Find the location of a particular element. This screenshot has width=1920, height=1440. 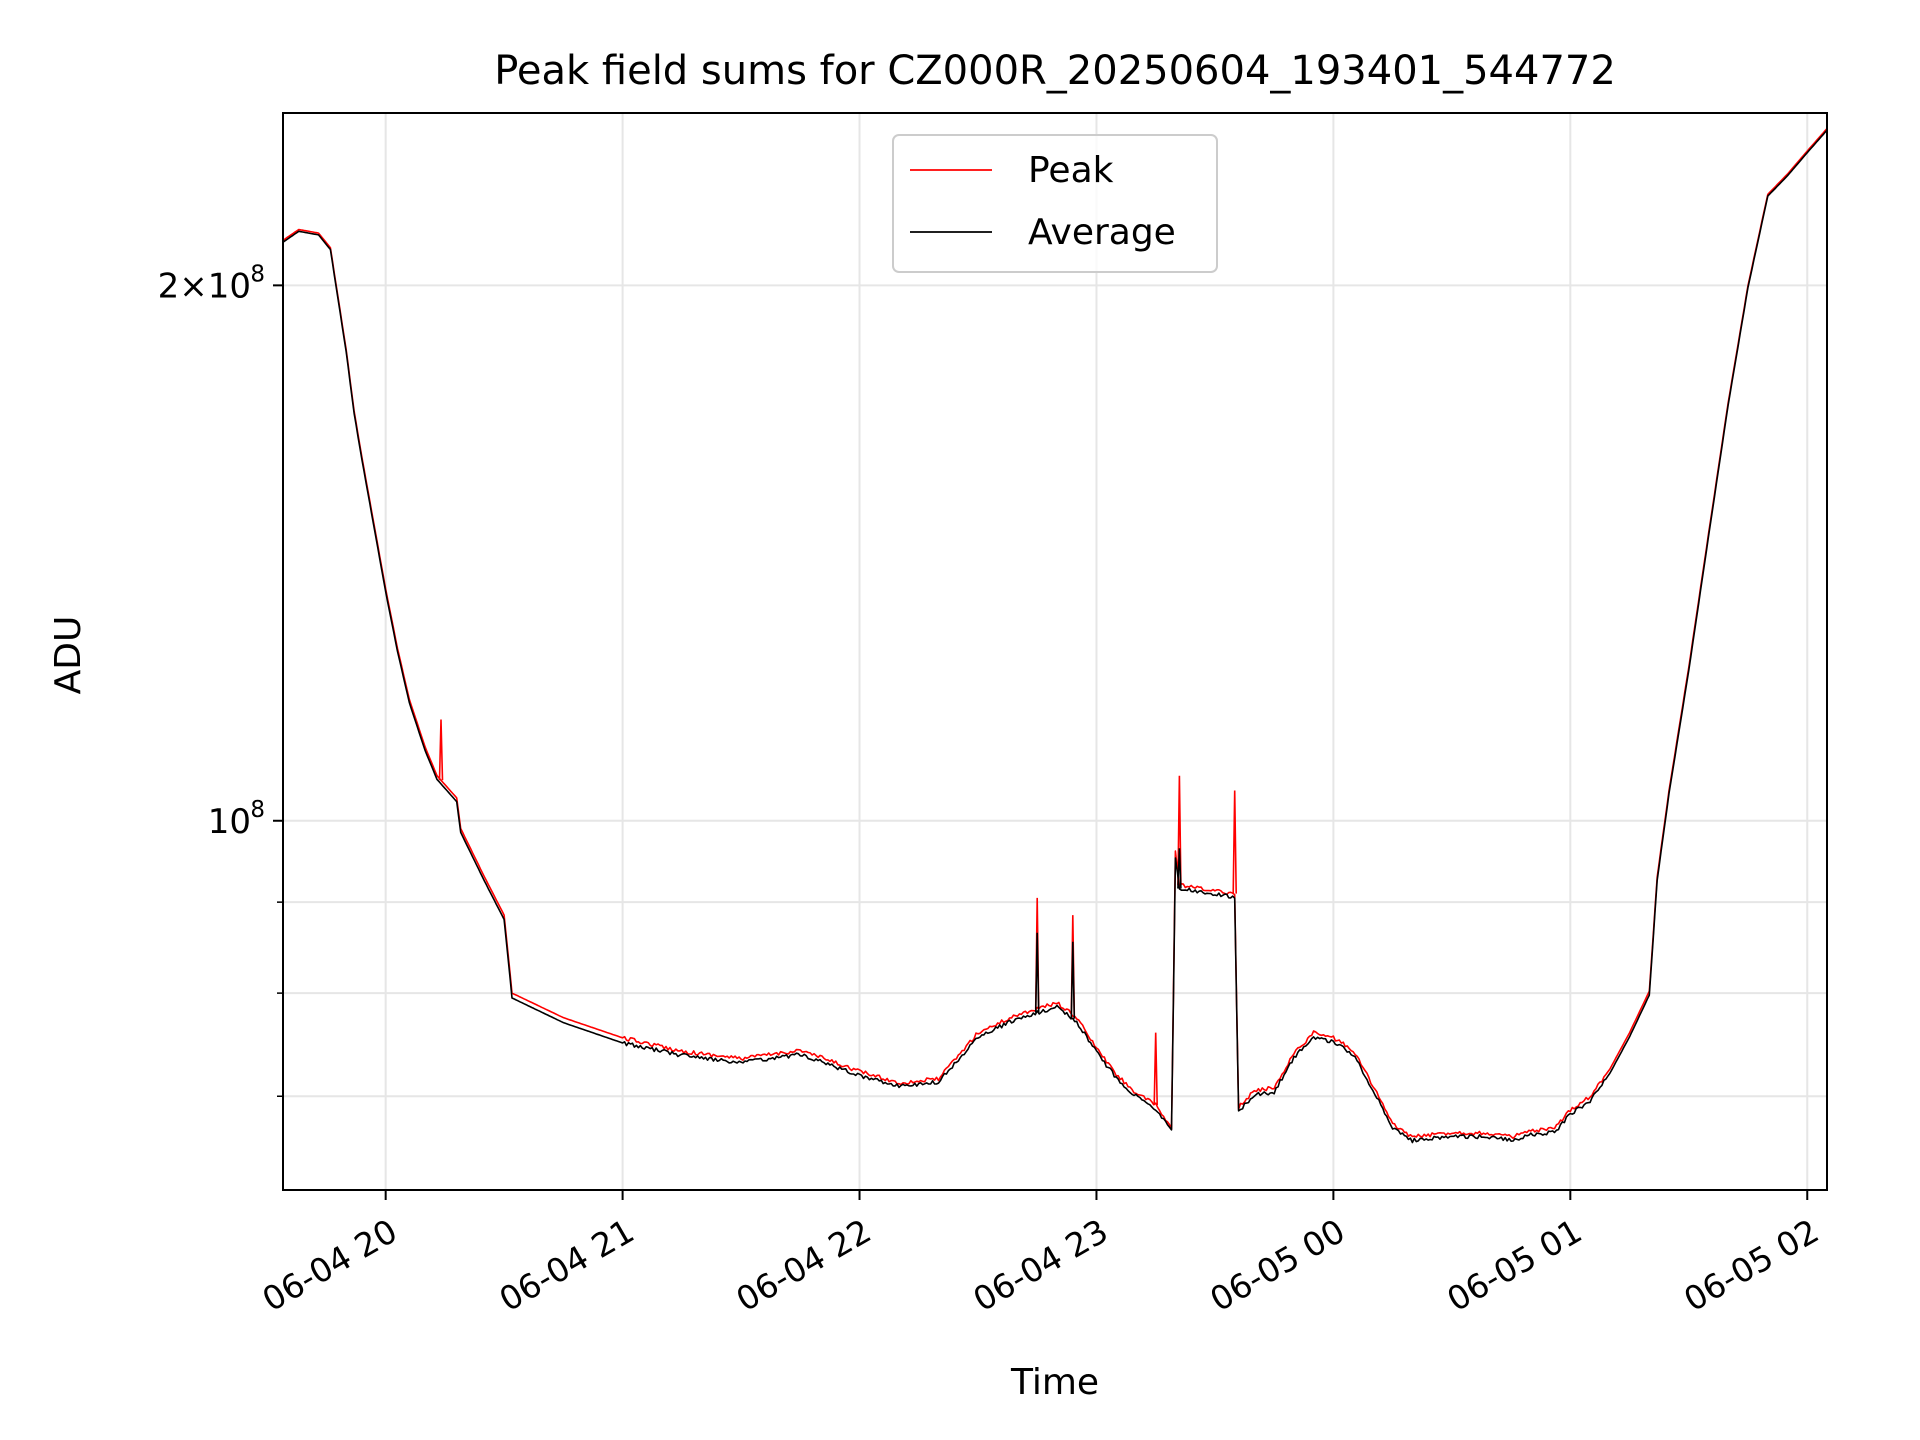

legend: Peak Average is located at coordinates (1055, 203).